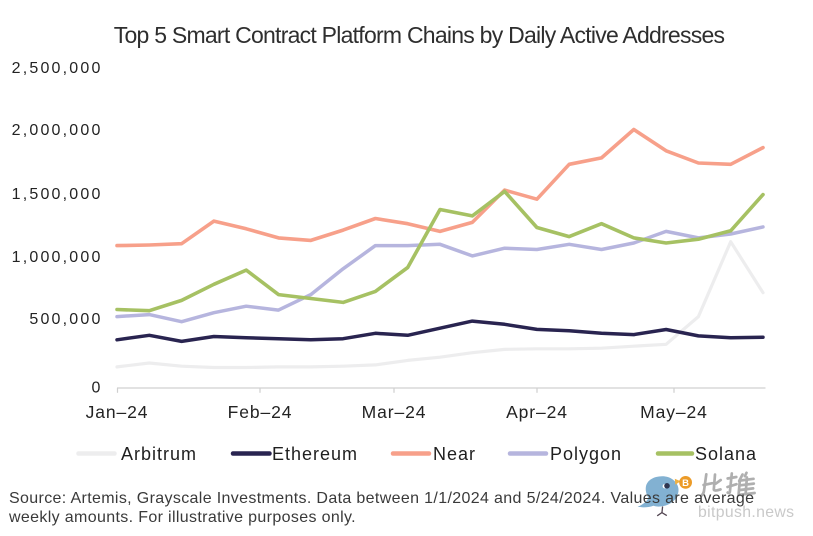  Describe the element at coordinates (117, 412) in the screenshot. I see `svg-text: Jan–24` at that location.